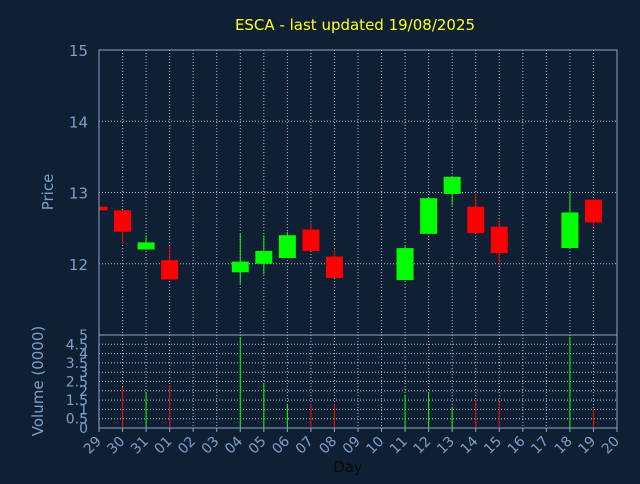  What do you see at coordinates (355, 25) in the screenshot?
I see `chart-title: ESCA - last updated 19/08/2025` at bounding box center [355, 25].